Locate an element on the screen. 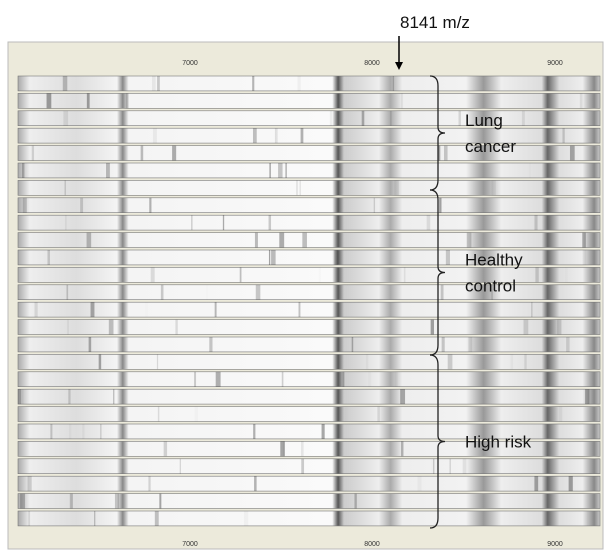 The image size is (611, 553). arrowhead is located at coordinates (399, 66).